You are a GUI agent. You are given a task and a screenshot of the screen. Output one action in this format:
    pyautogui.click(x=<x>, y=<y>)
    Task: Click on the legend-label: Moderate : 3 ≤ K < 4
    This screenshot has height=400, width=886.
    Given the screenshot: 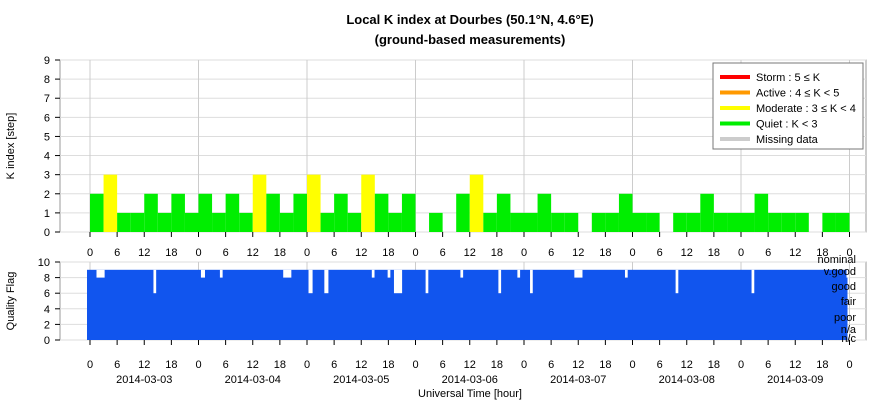 What is the action you would take?
    pyautogui.click(x=806, y=109)
    